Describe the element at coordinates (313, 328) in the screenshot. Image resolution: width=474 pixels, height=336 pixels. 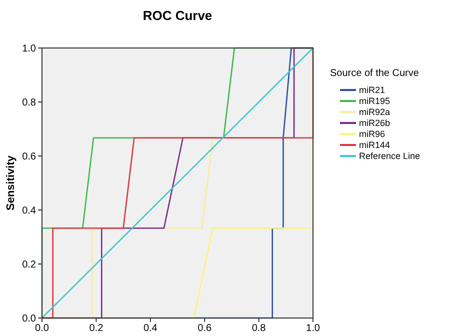
I see `x-tick-label: 1.0` at that location.